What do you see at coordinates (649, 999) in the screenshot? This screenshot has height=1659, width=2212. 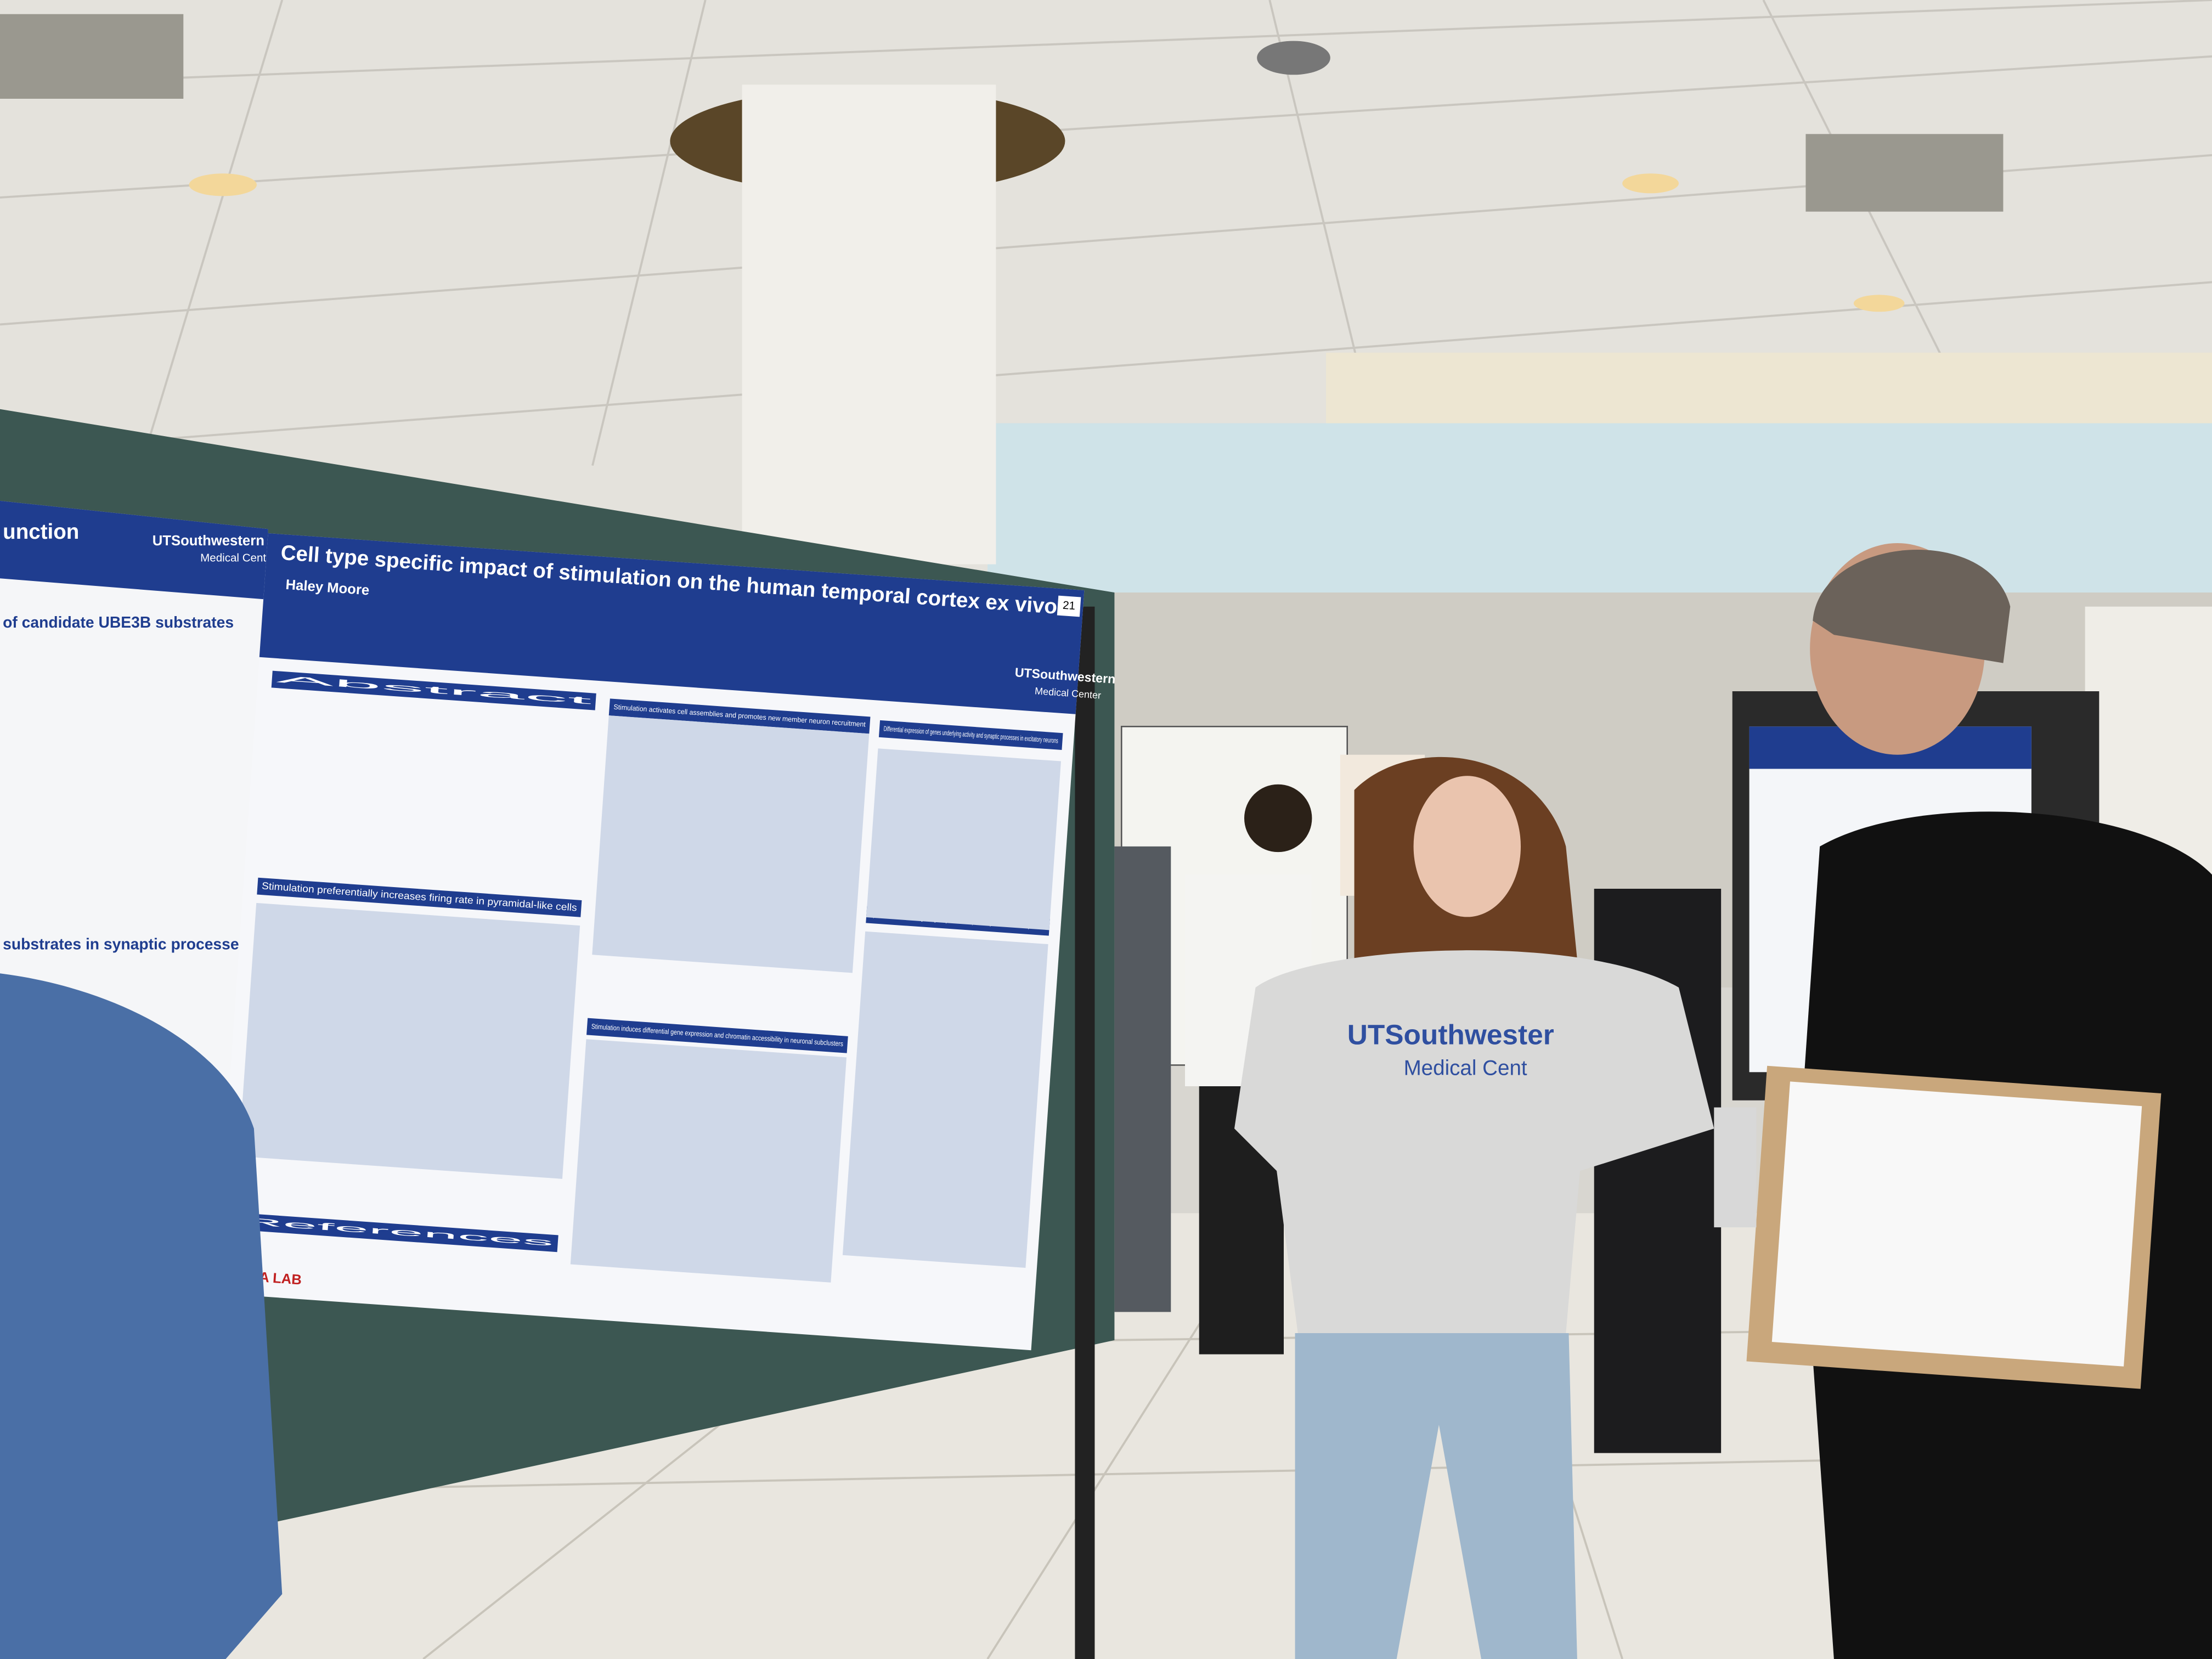 I see `poster-figures` at bounding box center [649, 999].